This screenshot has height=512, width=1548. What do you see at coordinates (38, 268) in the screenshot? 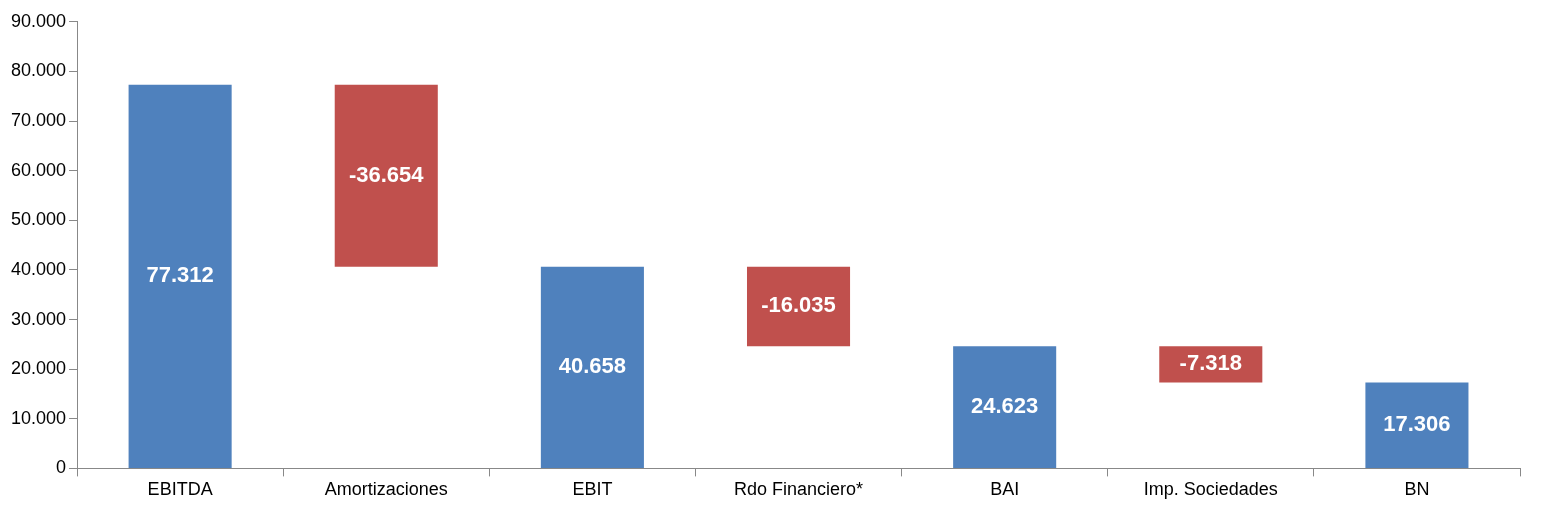
I see `y-tick-label: 40.000` at bounding box center [38, 268].